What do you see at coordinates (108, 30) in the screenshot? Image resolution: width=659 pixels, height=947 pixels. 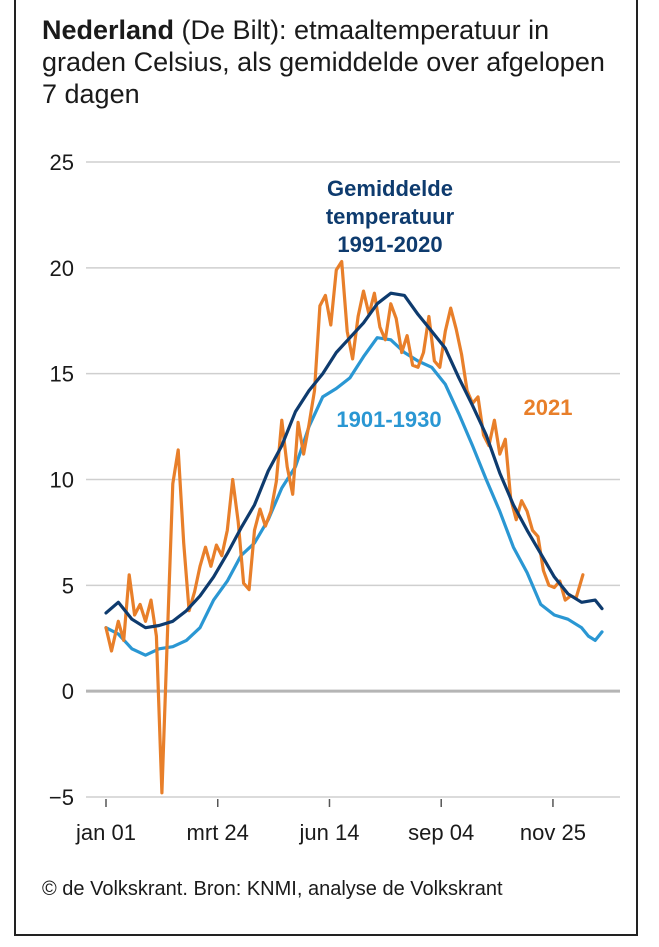 I see `title-bold: Nederland` at bounding box center [108, 30].